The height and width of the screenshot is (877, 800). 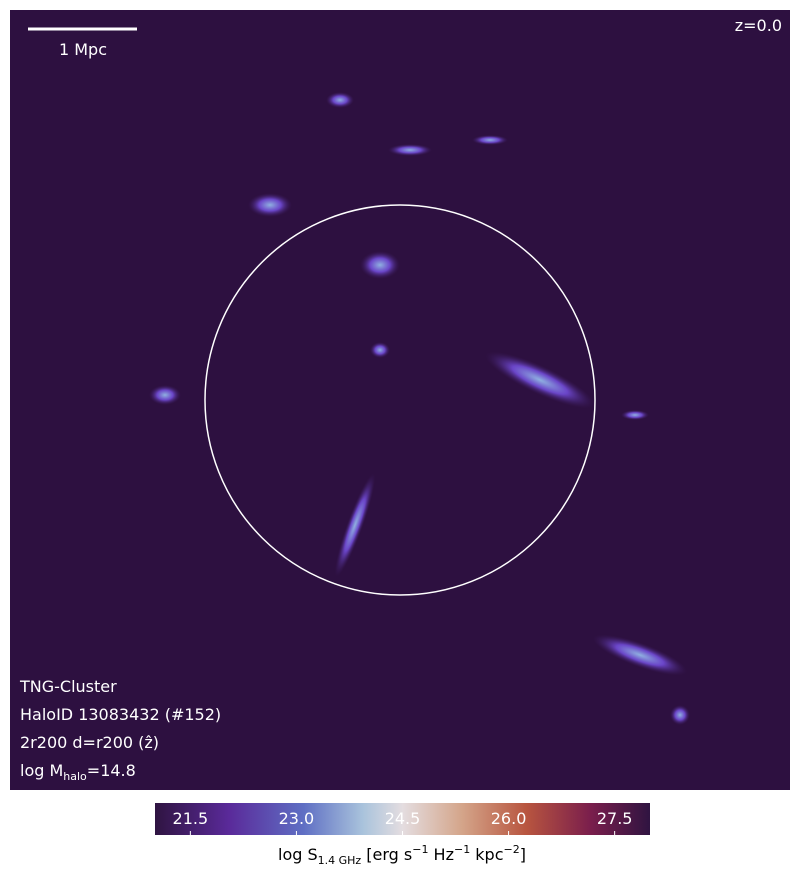 I want to click on colorbar, so click(x=402, y=819).